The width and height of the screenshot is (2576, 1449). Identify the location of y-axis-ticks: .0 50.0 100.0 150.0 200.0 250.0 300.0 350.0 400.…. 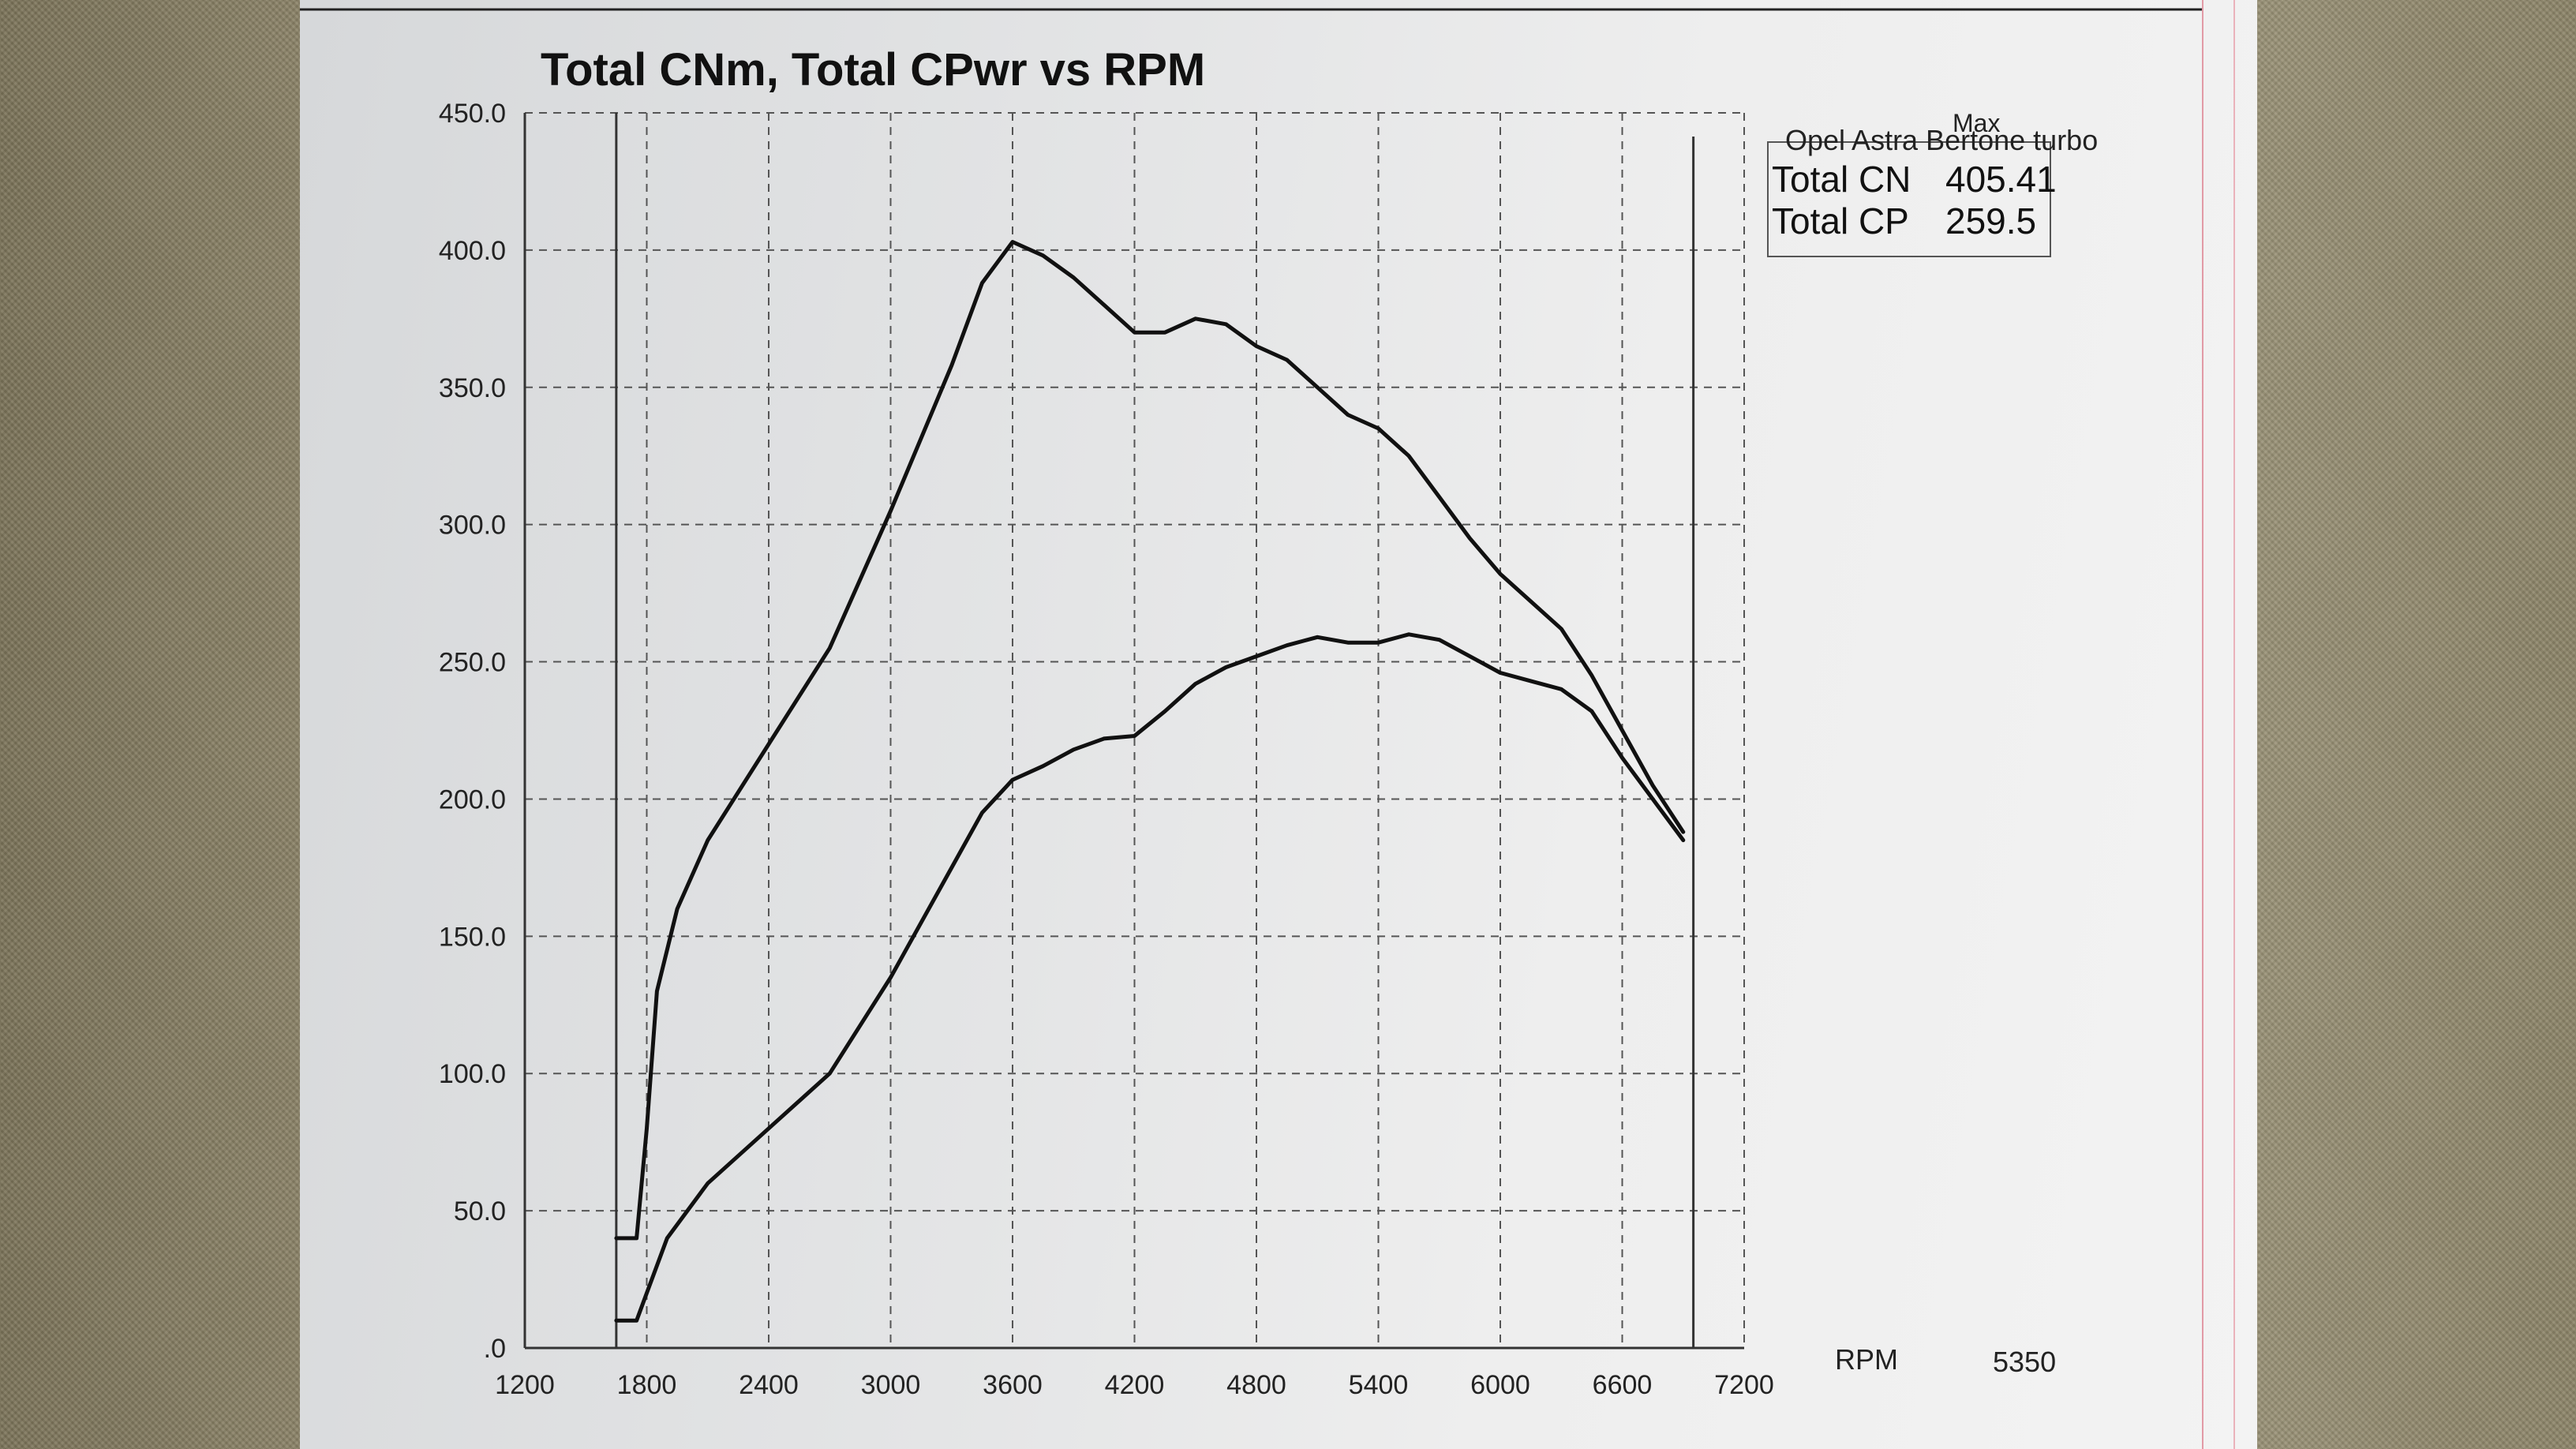
(472, 731).